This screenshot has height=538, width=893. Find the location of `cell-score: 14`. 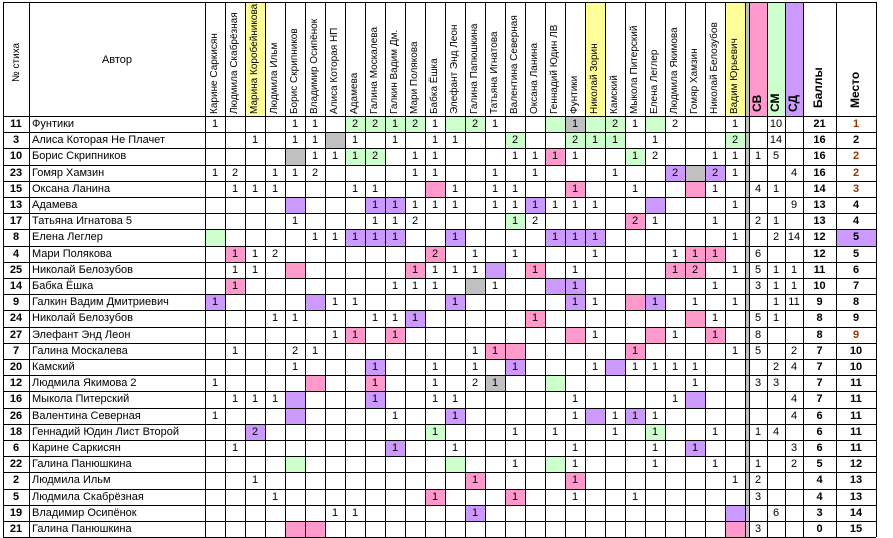

cell-score: 14 is located at coordinates (819, 188).